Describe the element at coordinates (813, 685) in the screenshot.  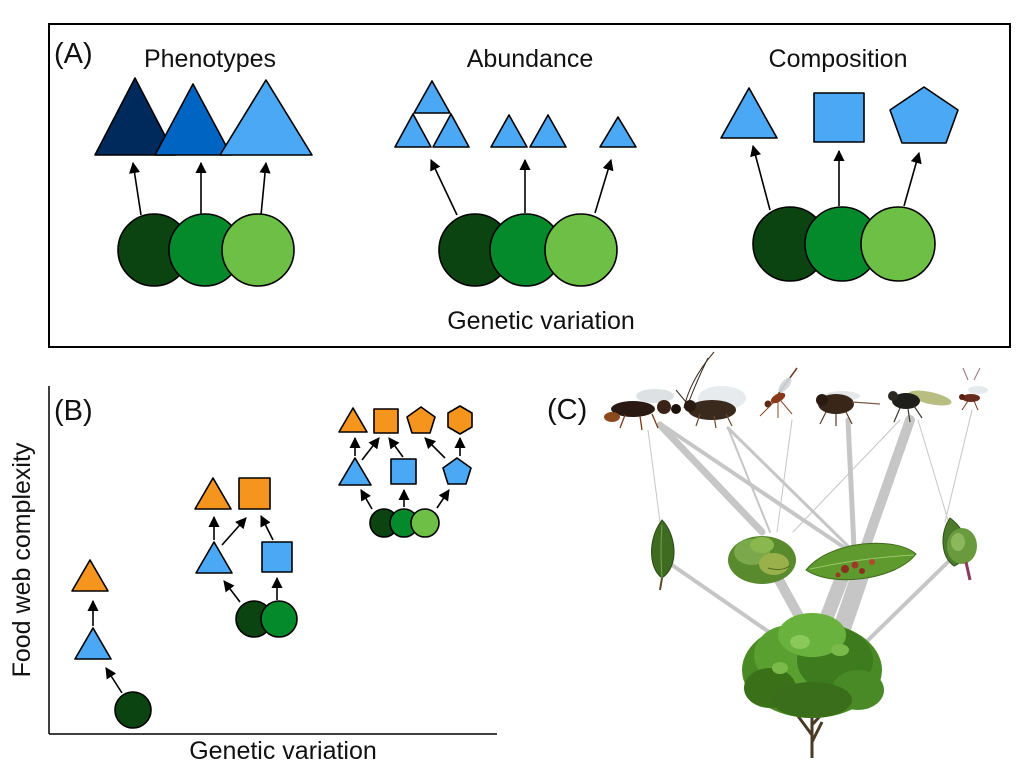
I see `willow-shrub-icon` at that location.